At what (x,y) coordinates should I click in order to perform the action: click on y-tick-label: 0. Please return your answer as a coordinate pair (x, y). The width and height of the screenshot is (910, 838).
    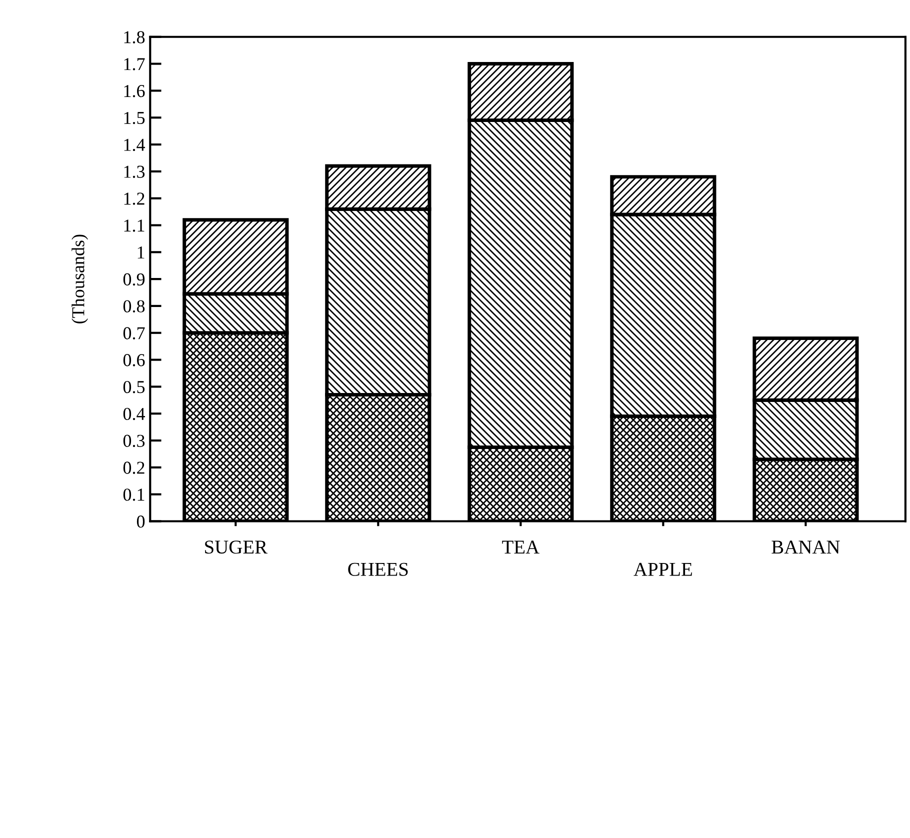
    Looking at the image, I should click on (140, 521).